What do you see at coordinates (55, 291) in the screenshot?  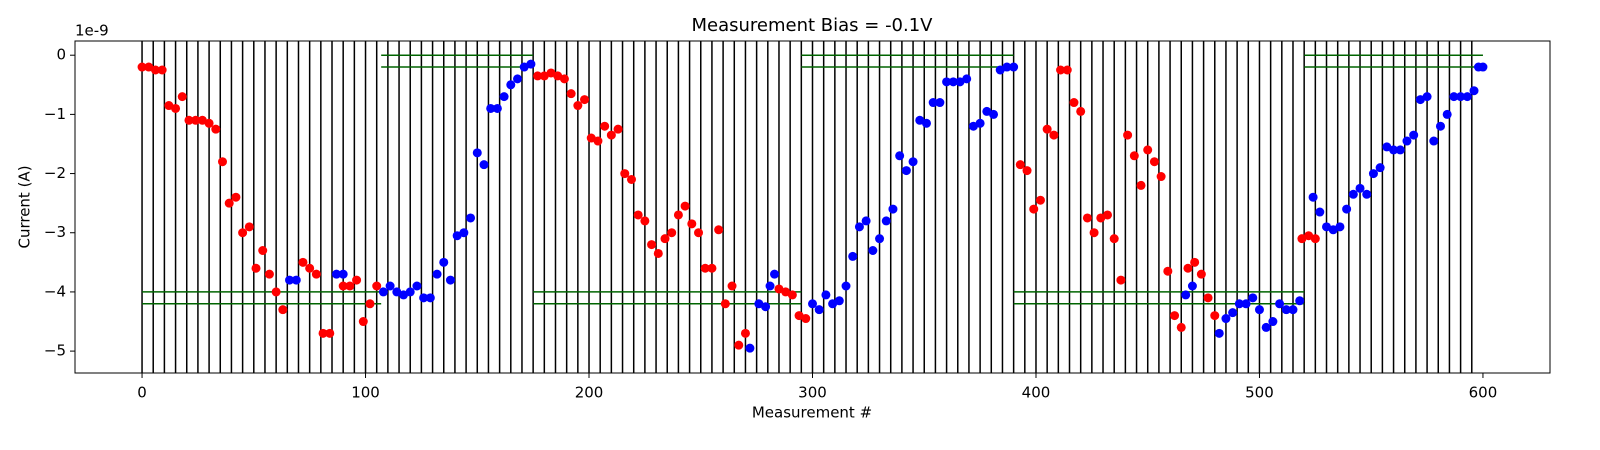 I see `y-tick-label: −4` at bounding box center [55, 291].